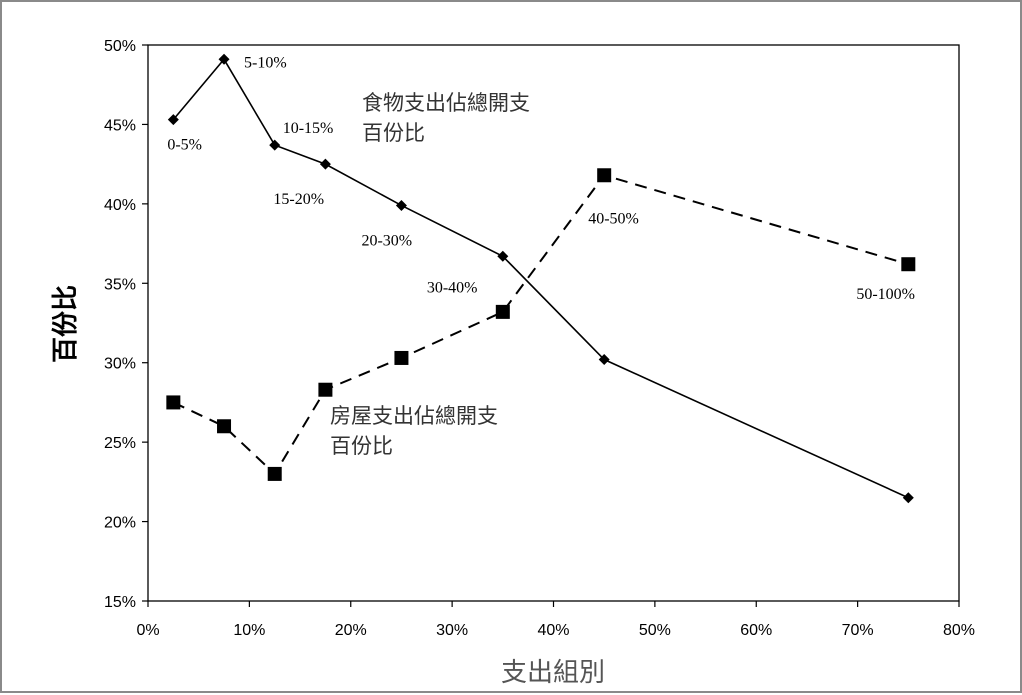  Describe the element at coordinates (298, 199) in the screenshot. I see `point-label: 15-20%` at that location.